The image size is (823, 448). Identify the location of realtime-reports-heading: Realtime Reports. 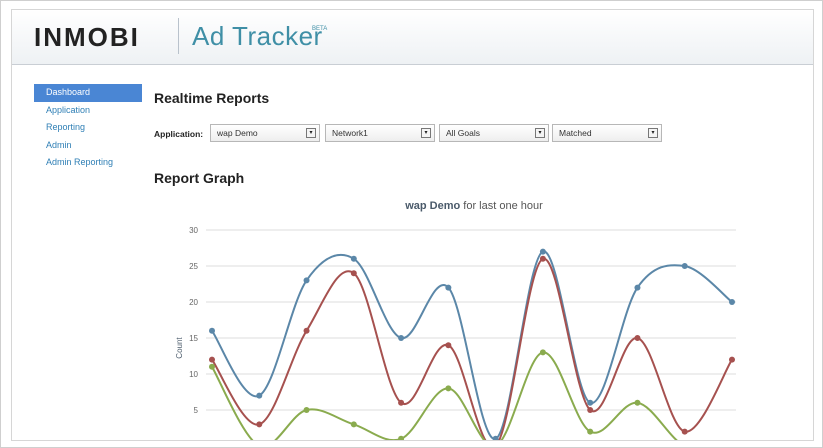
(212, 98).